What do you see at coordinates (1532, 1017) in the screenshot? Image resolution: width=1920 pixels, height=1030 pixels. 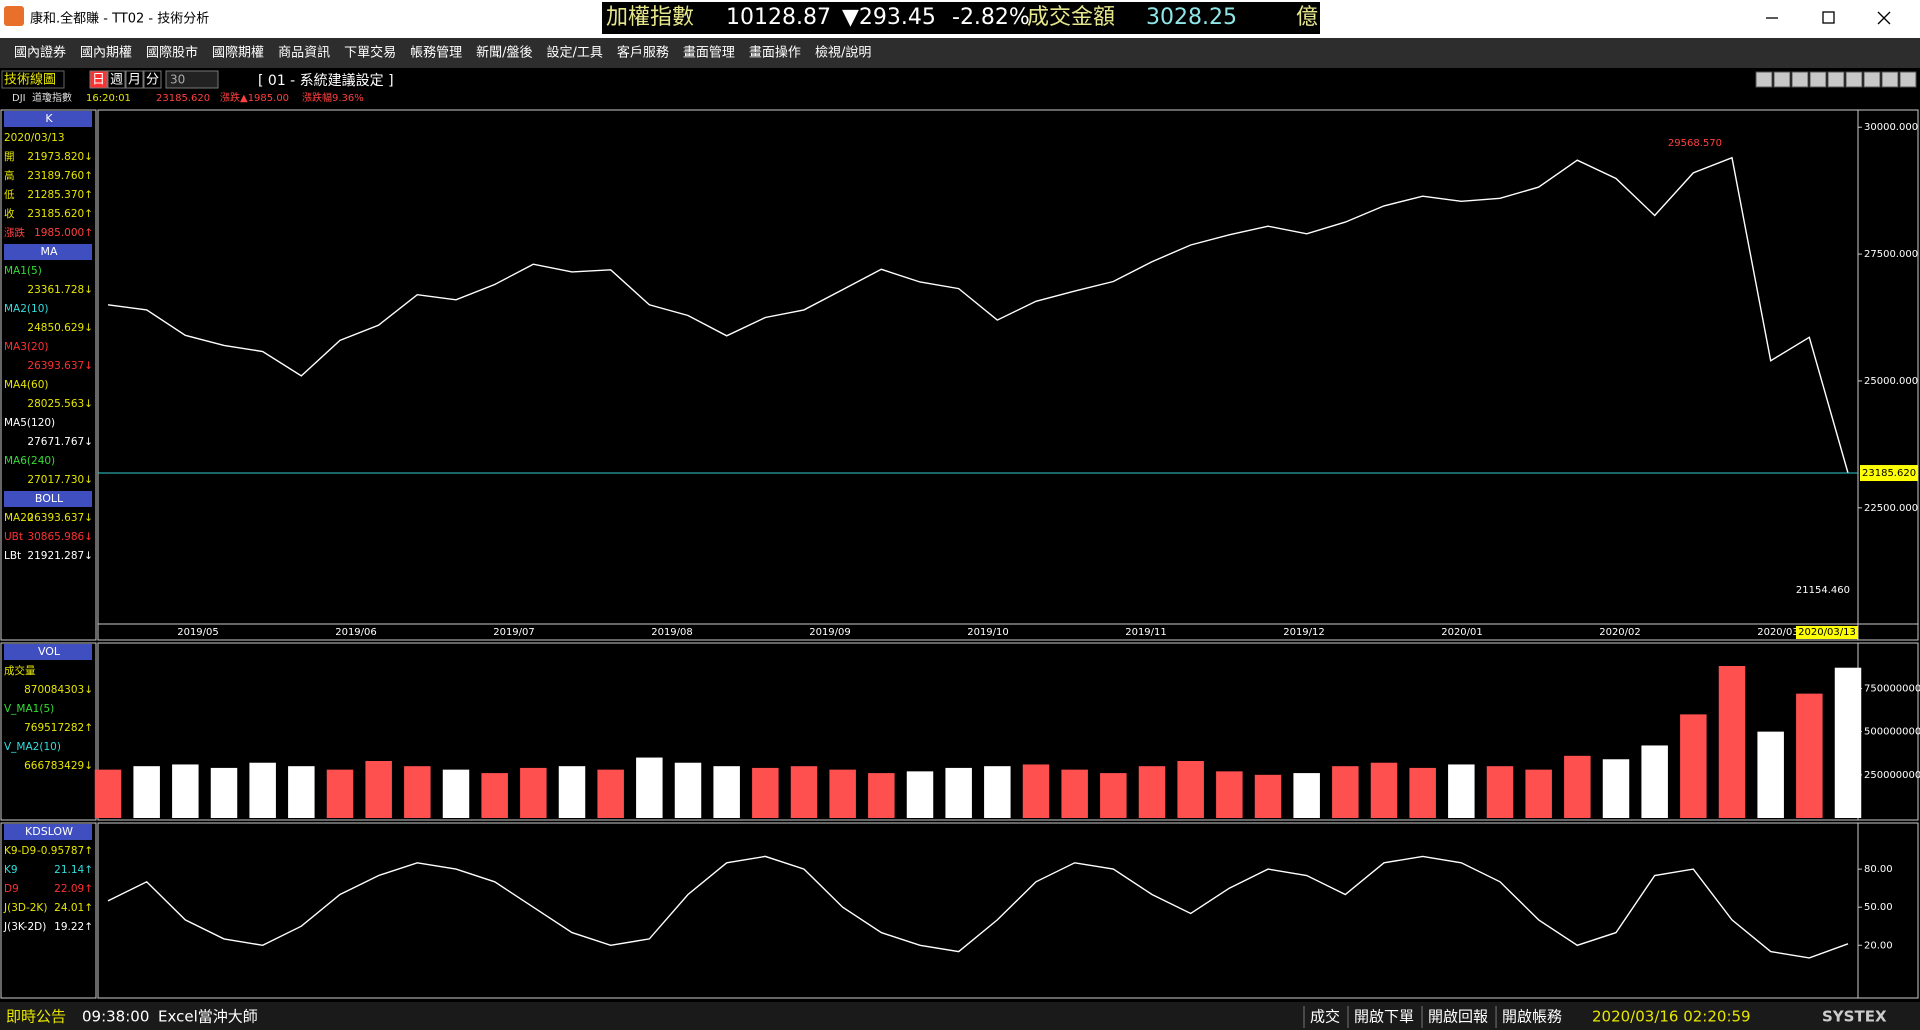 I see `status-button: 開啟帳務` at bounding box center [1532, 1017].